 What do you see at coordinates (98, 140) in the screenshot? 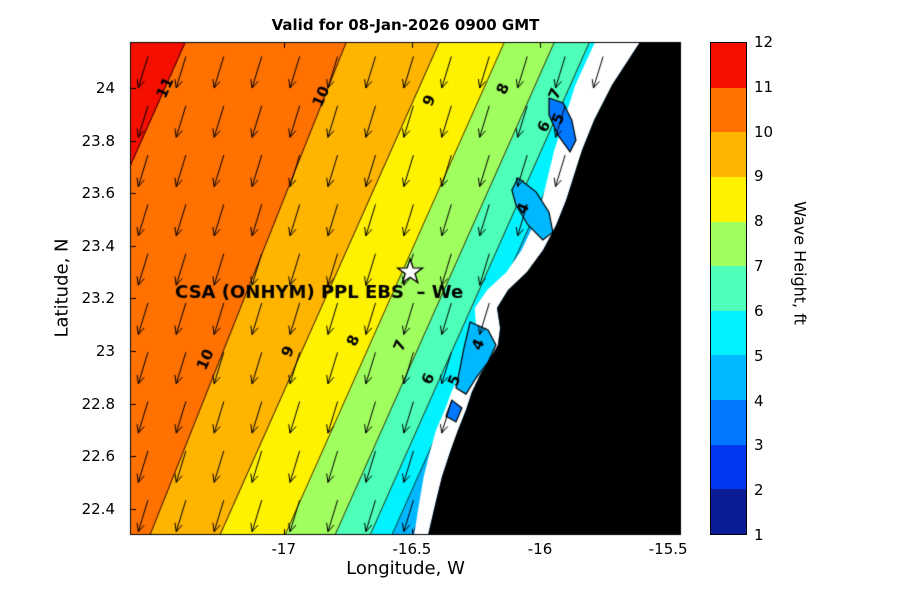
I see `y-tick-label: 23.8` at bounding box center [98, 140].